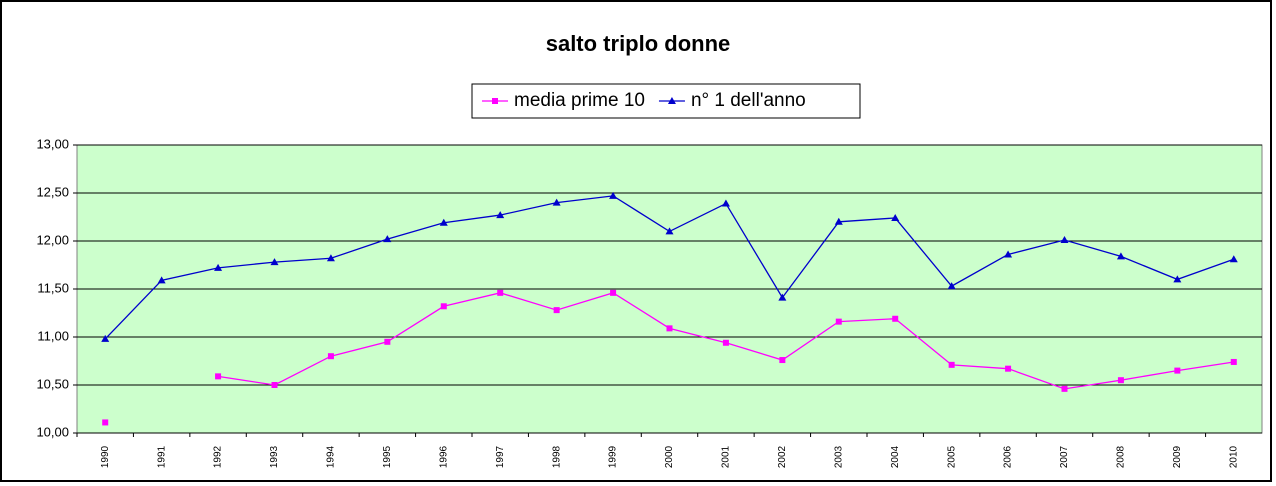 The height and width of the screenshot is (486, 1276). What do you see at coordinates (53, 287) in the screenshot?
I see `y-tick-label: 11,50` at bounding box center [53, 287].